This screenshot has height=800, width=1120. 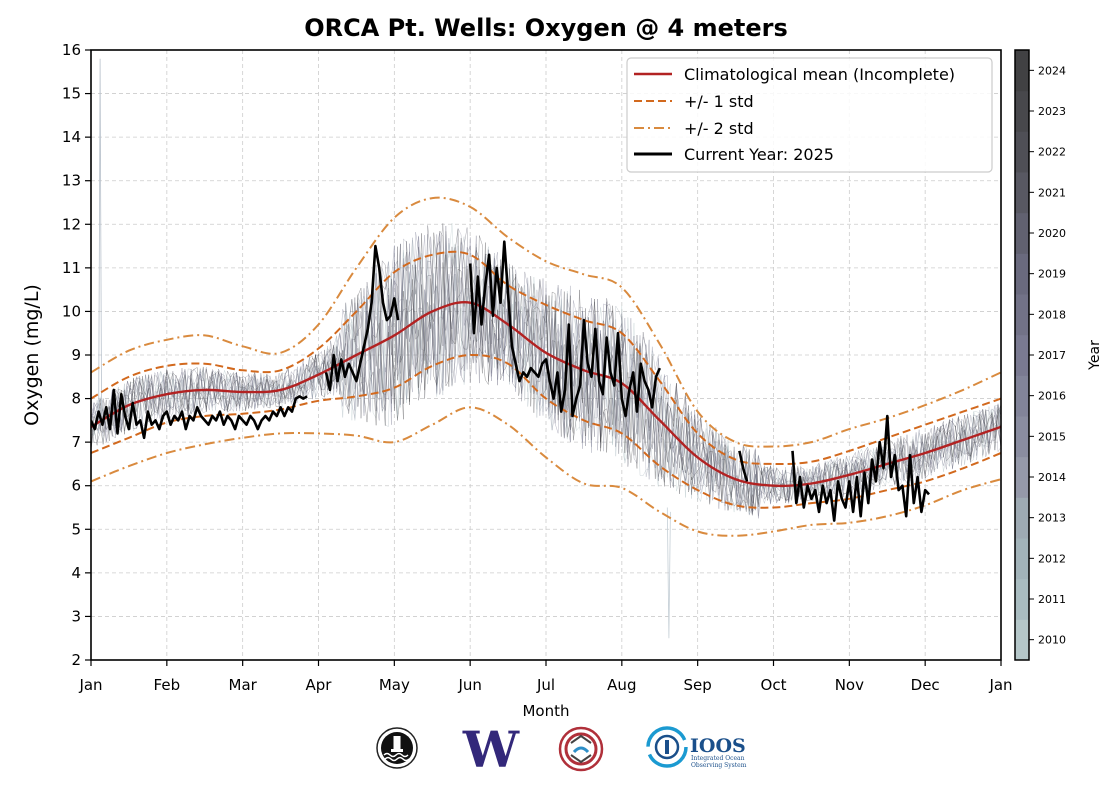 What do you see at coordinates (1052, 314) in the screenshot?
I see `colorbar-tick-label: 2018` at bounding box center [1052, 314].